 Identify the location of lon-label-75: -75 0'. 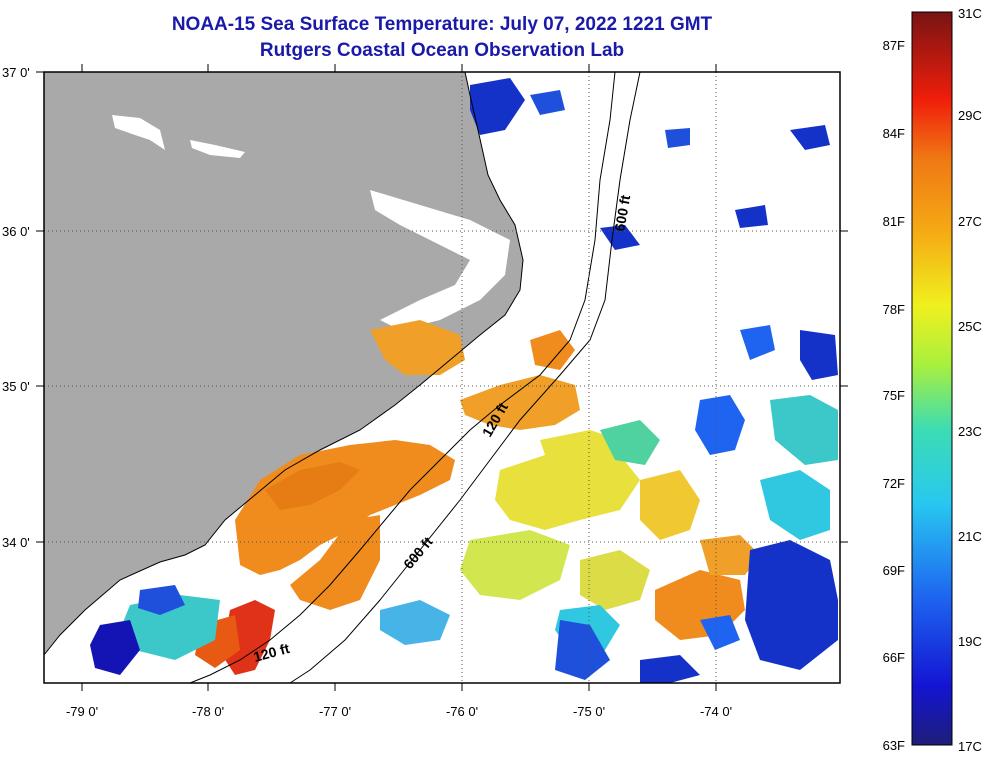
(589, 711).